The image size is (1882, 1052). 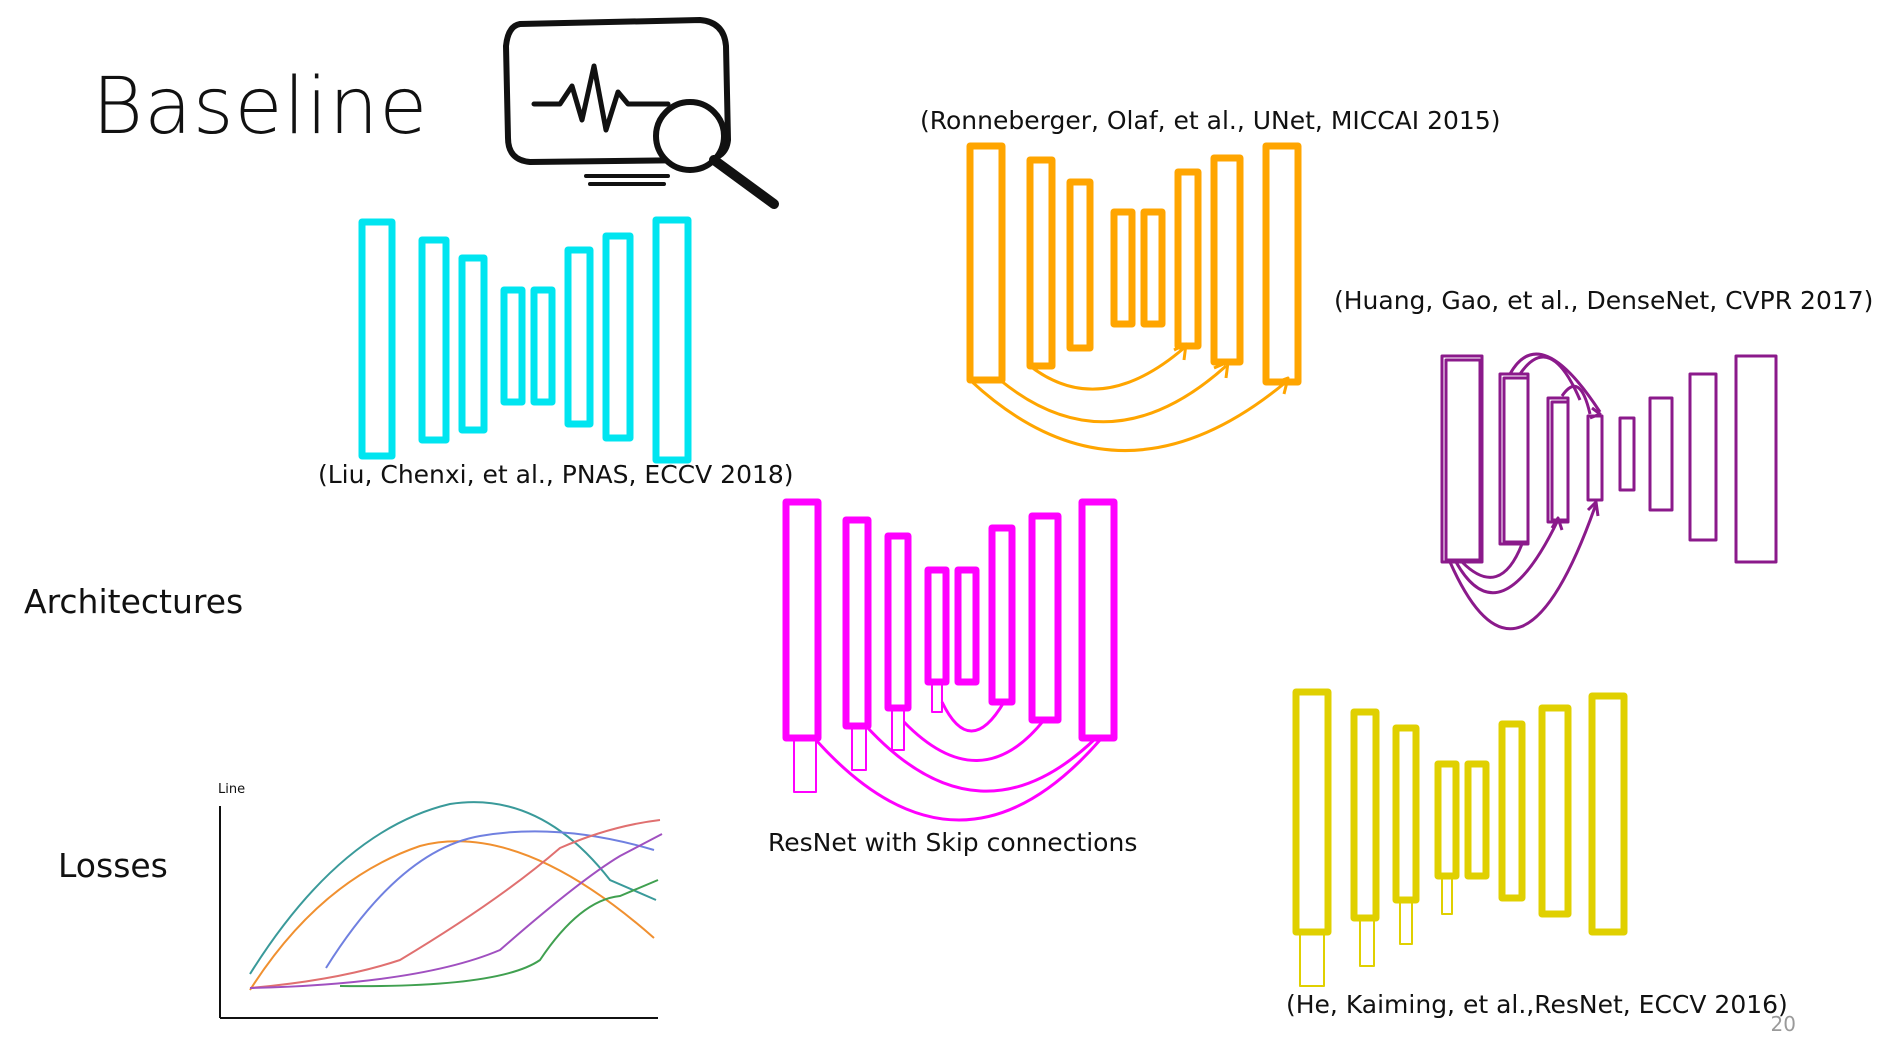 I want to click on losses-label: Losses, so click(x=113, y=865).